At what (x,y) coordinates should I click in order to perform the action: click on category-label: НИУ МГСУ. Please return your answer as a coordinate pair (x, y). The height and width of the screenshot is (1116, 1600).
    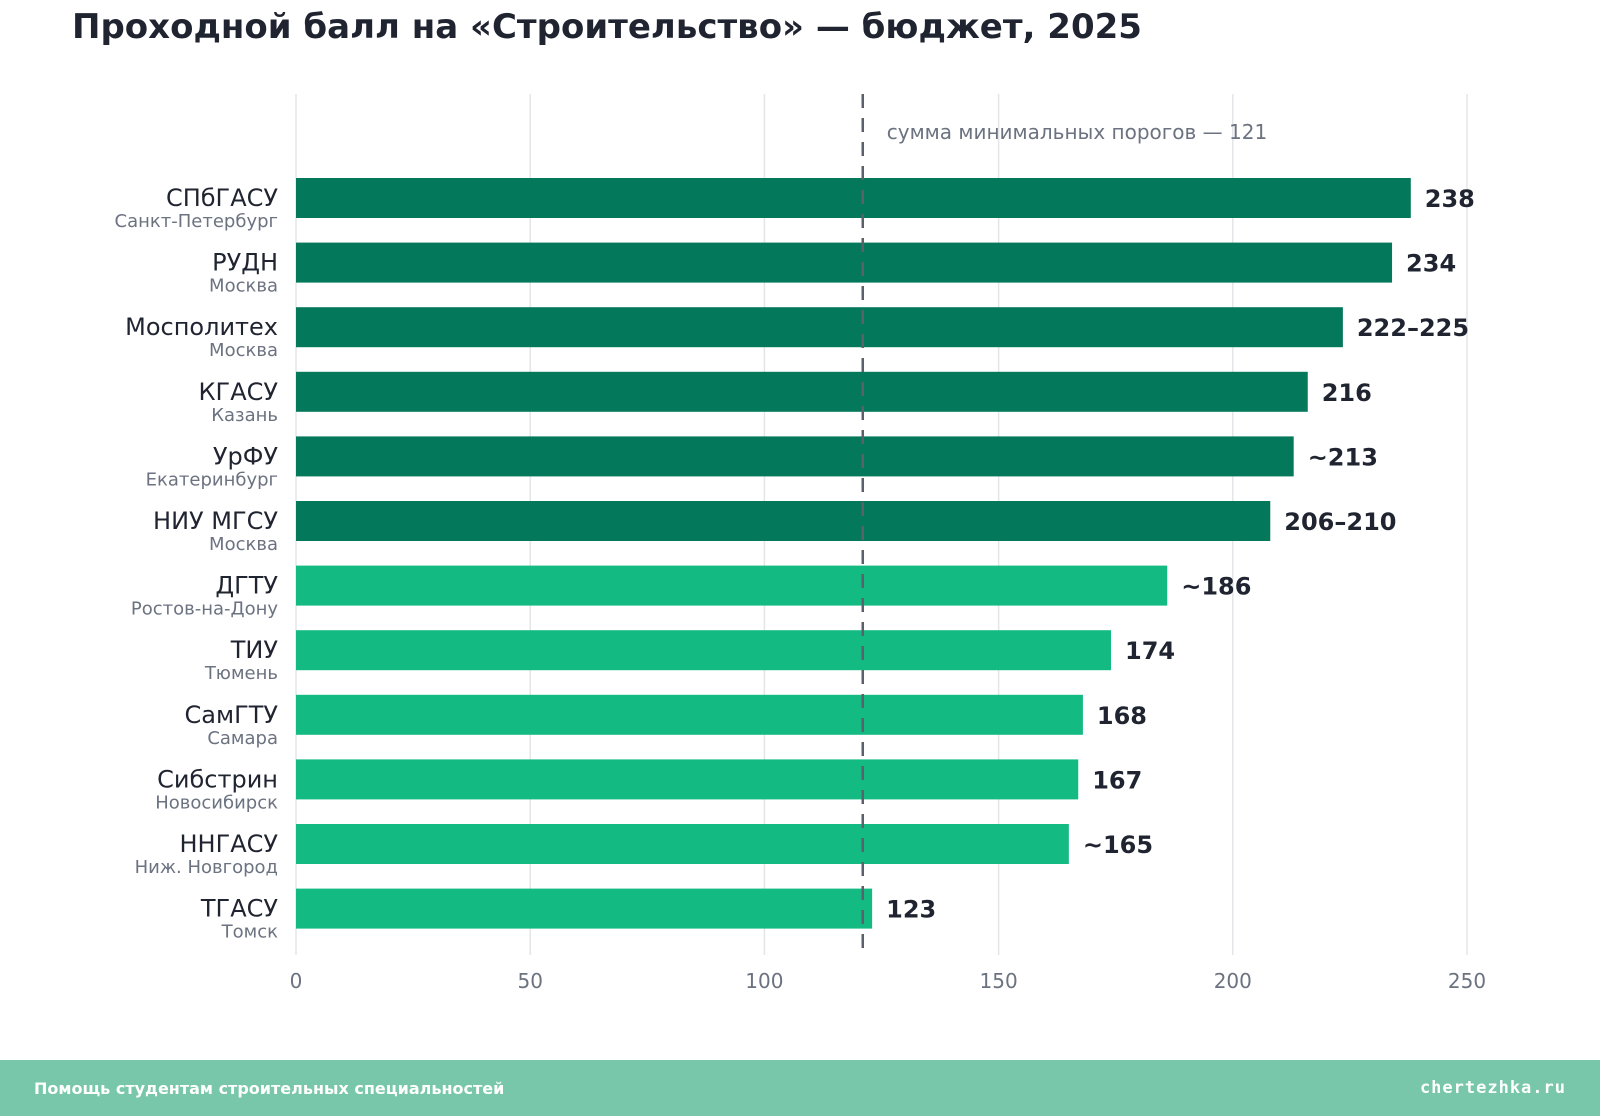
    Looking at the image, I should click on (215, 521).